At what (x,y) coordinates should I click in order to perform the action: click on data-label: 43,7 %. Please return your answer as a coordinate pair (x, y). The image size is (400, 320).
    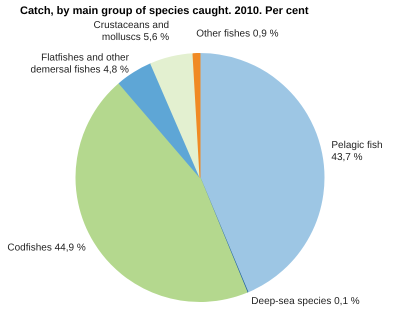
    Looking at the image, I should click on (347, 157).